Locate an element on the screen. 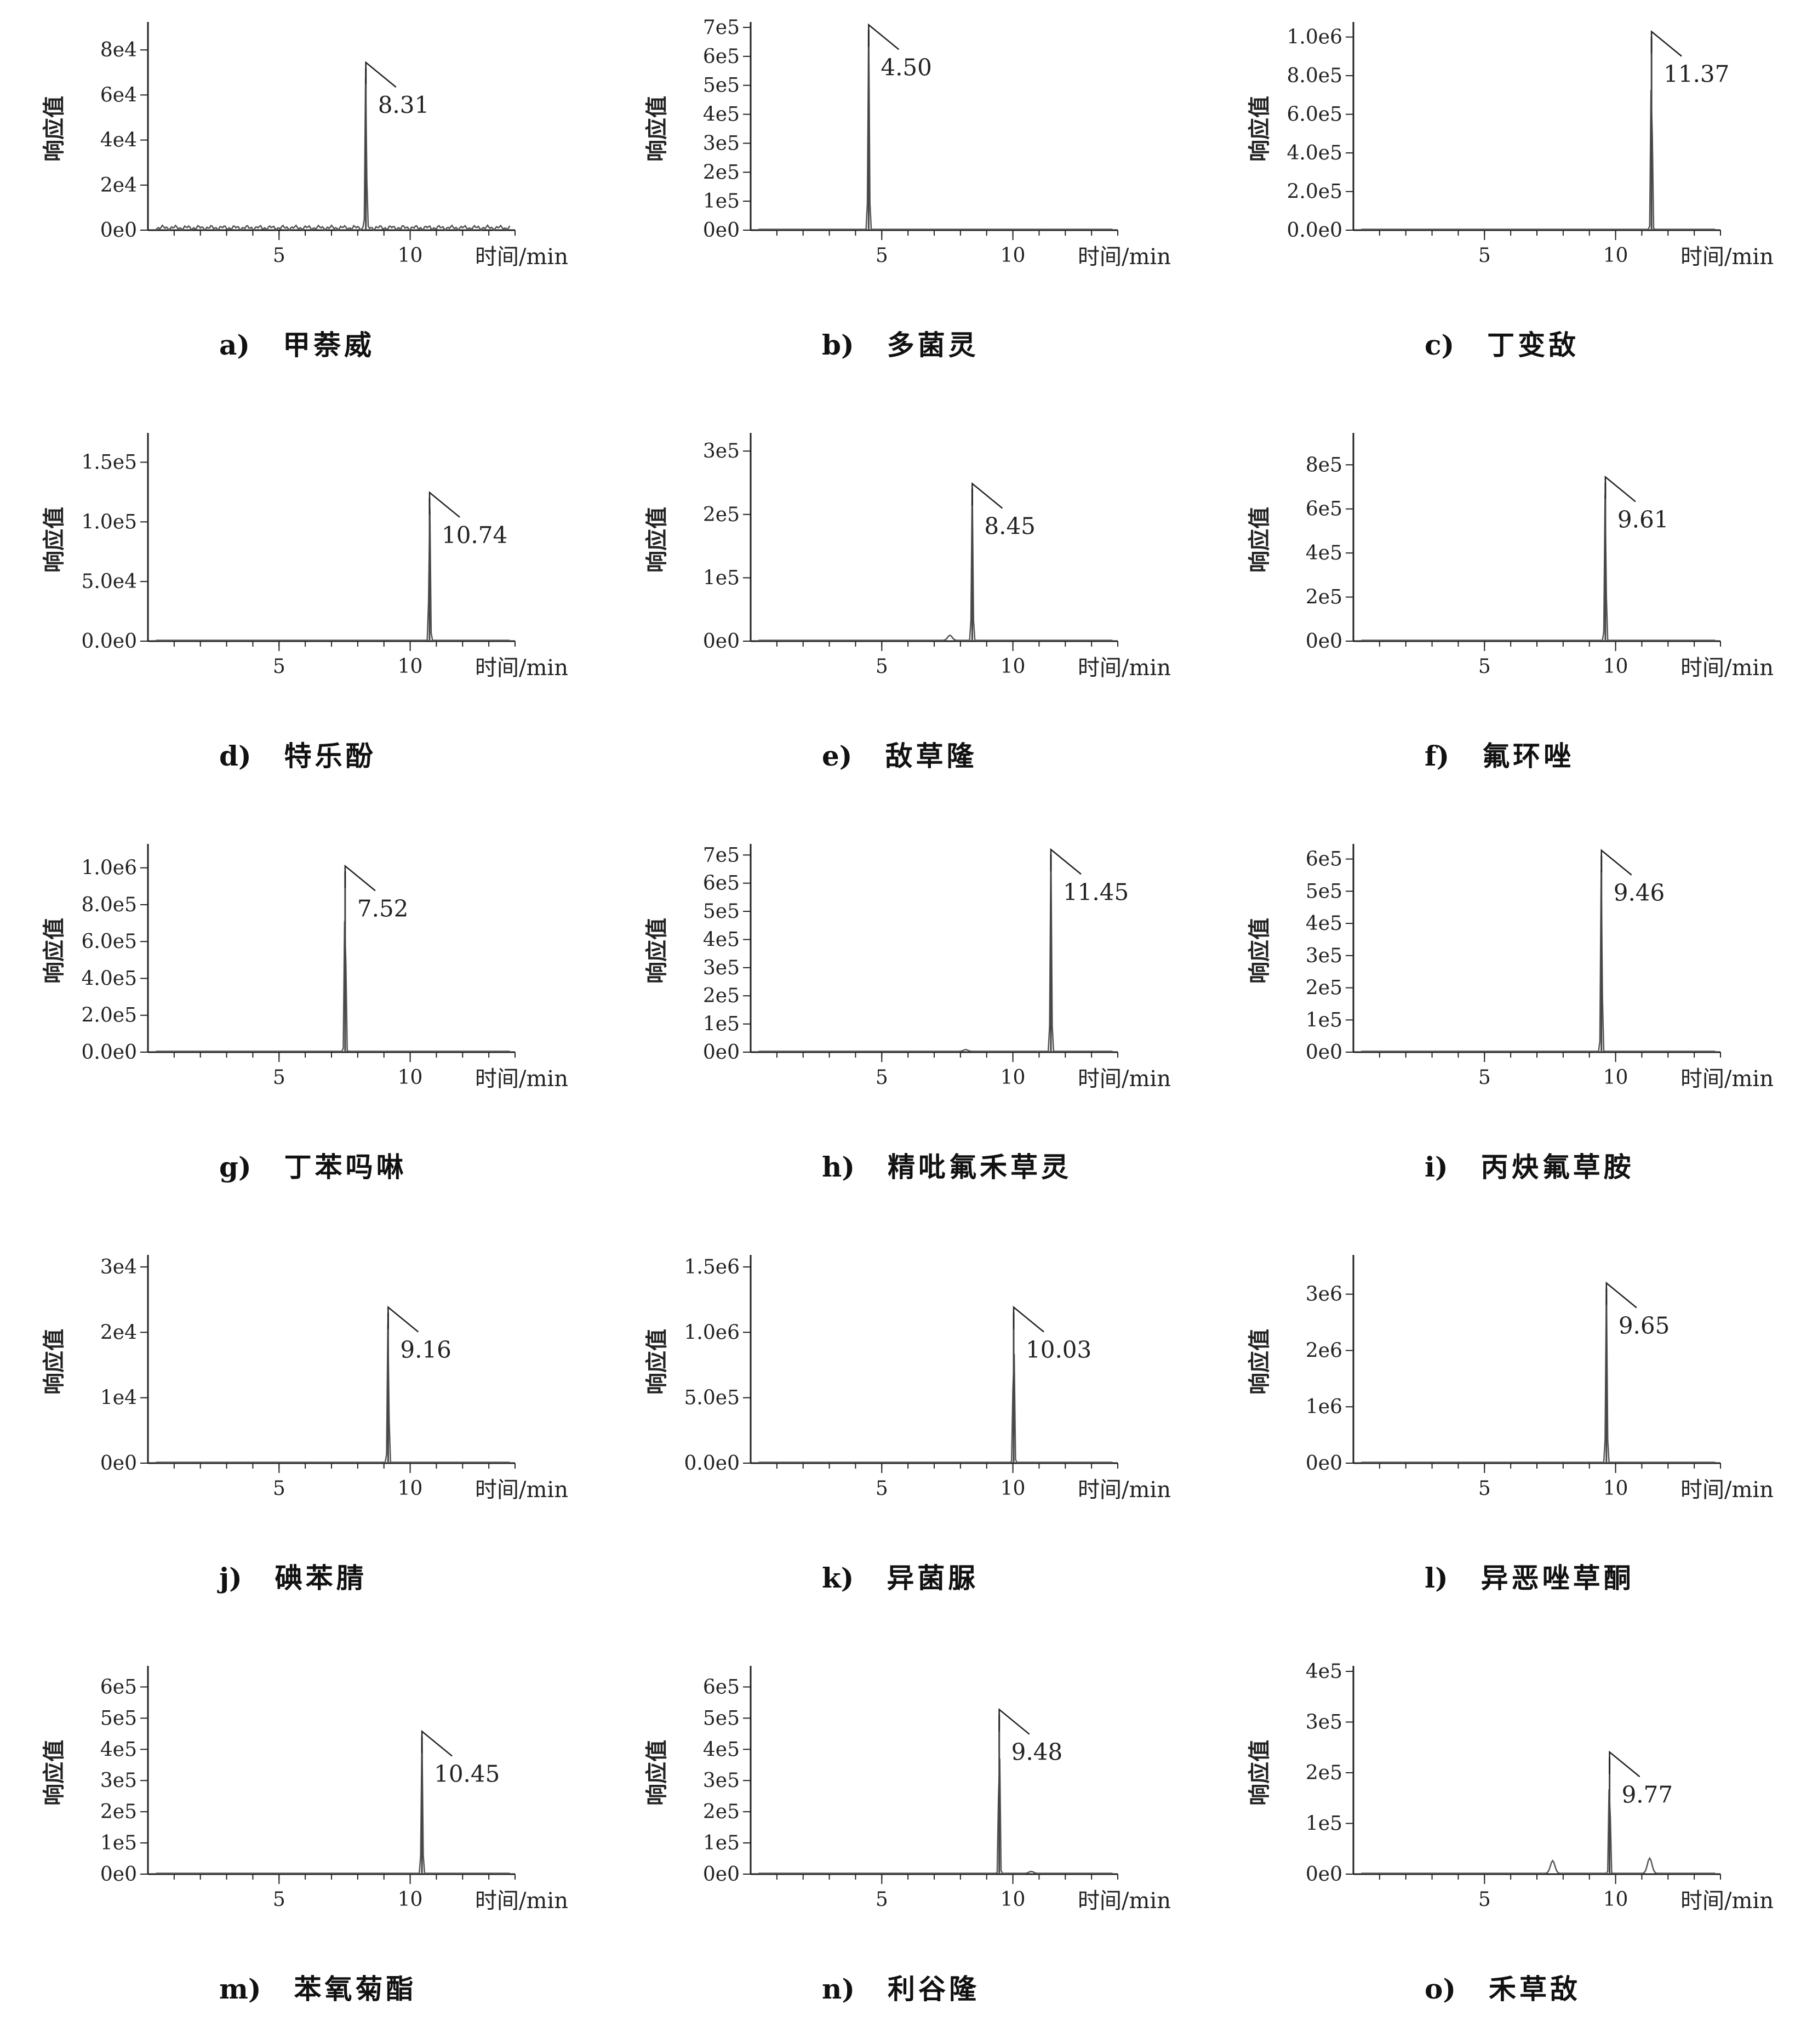  y-tick-label: 1.0e6 is located at coordinates (1315, 38).